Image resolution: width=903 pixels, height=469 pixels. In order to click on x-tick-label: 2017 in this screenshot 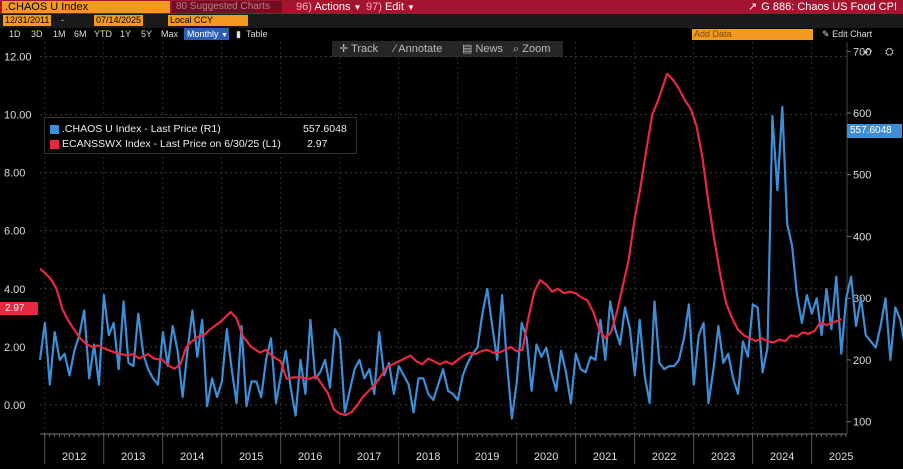, I will do `click(369, 457)`.